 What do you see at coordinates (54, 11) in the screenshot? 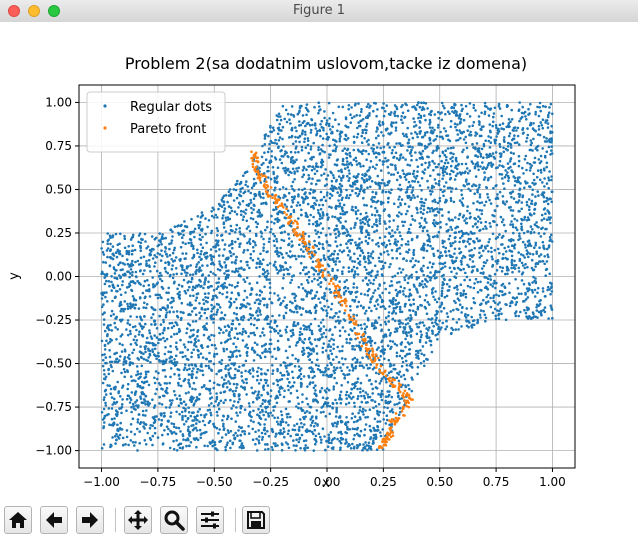
I see `maximize-window-button` at bounding box center [54, 11].